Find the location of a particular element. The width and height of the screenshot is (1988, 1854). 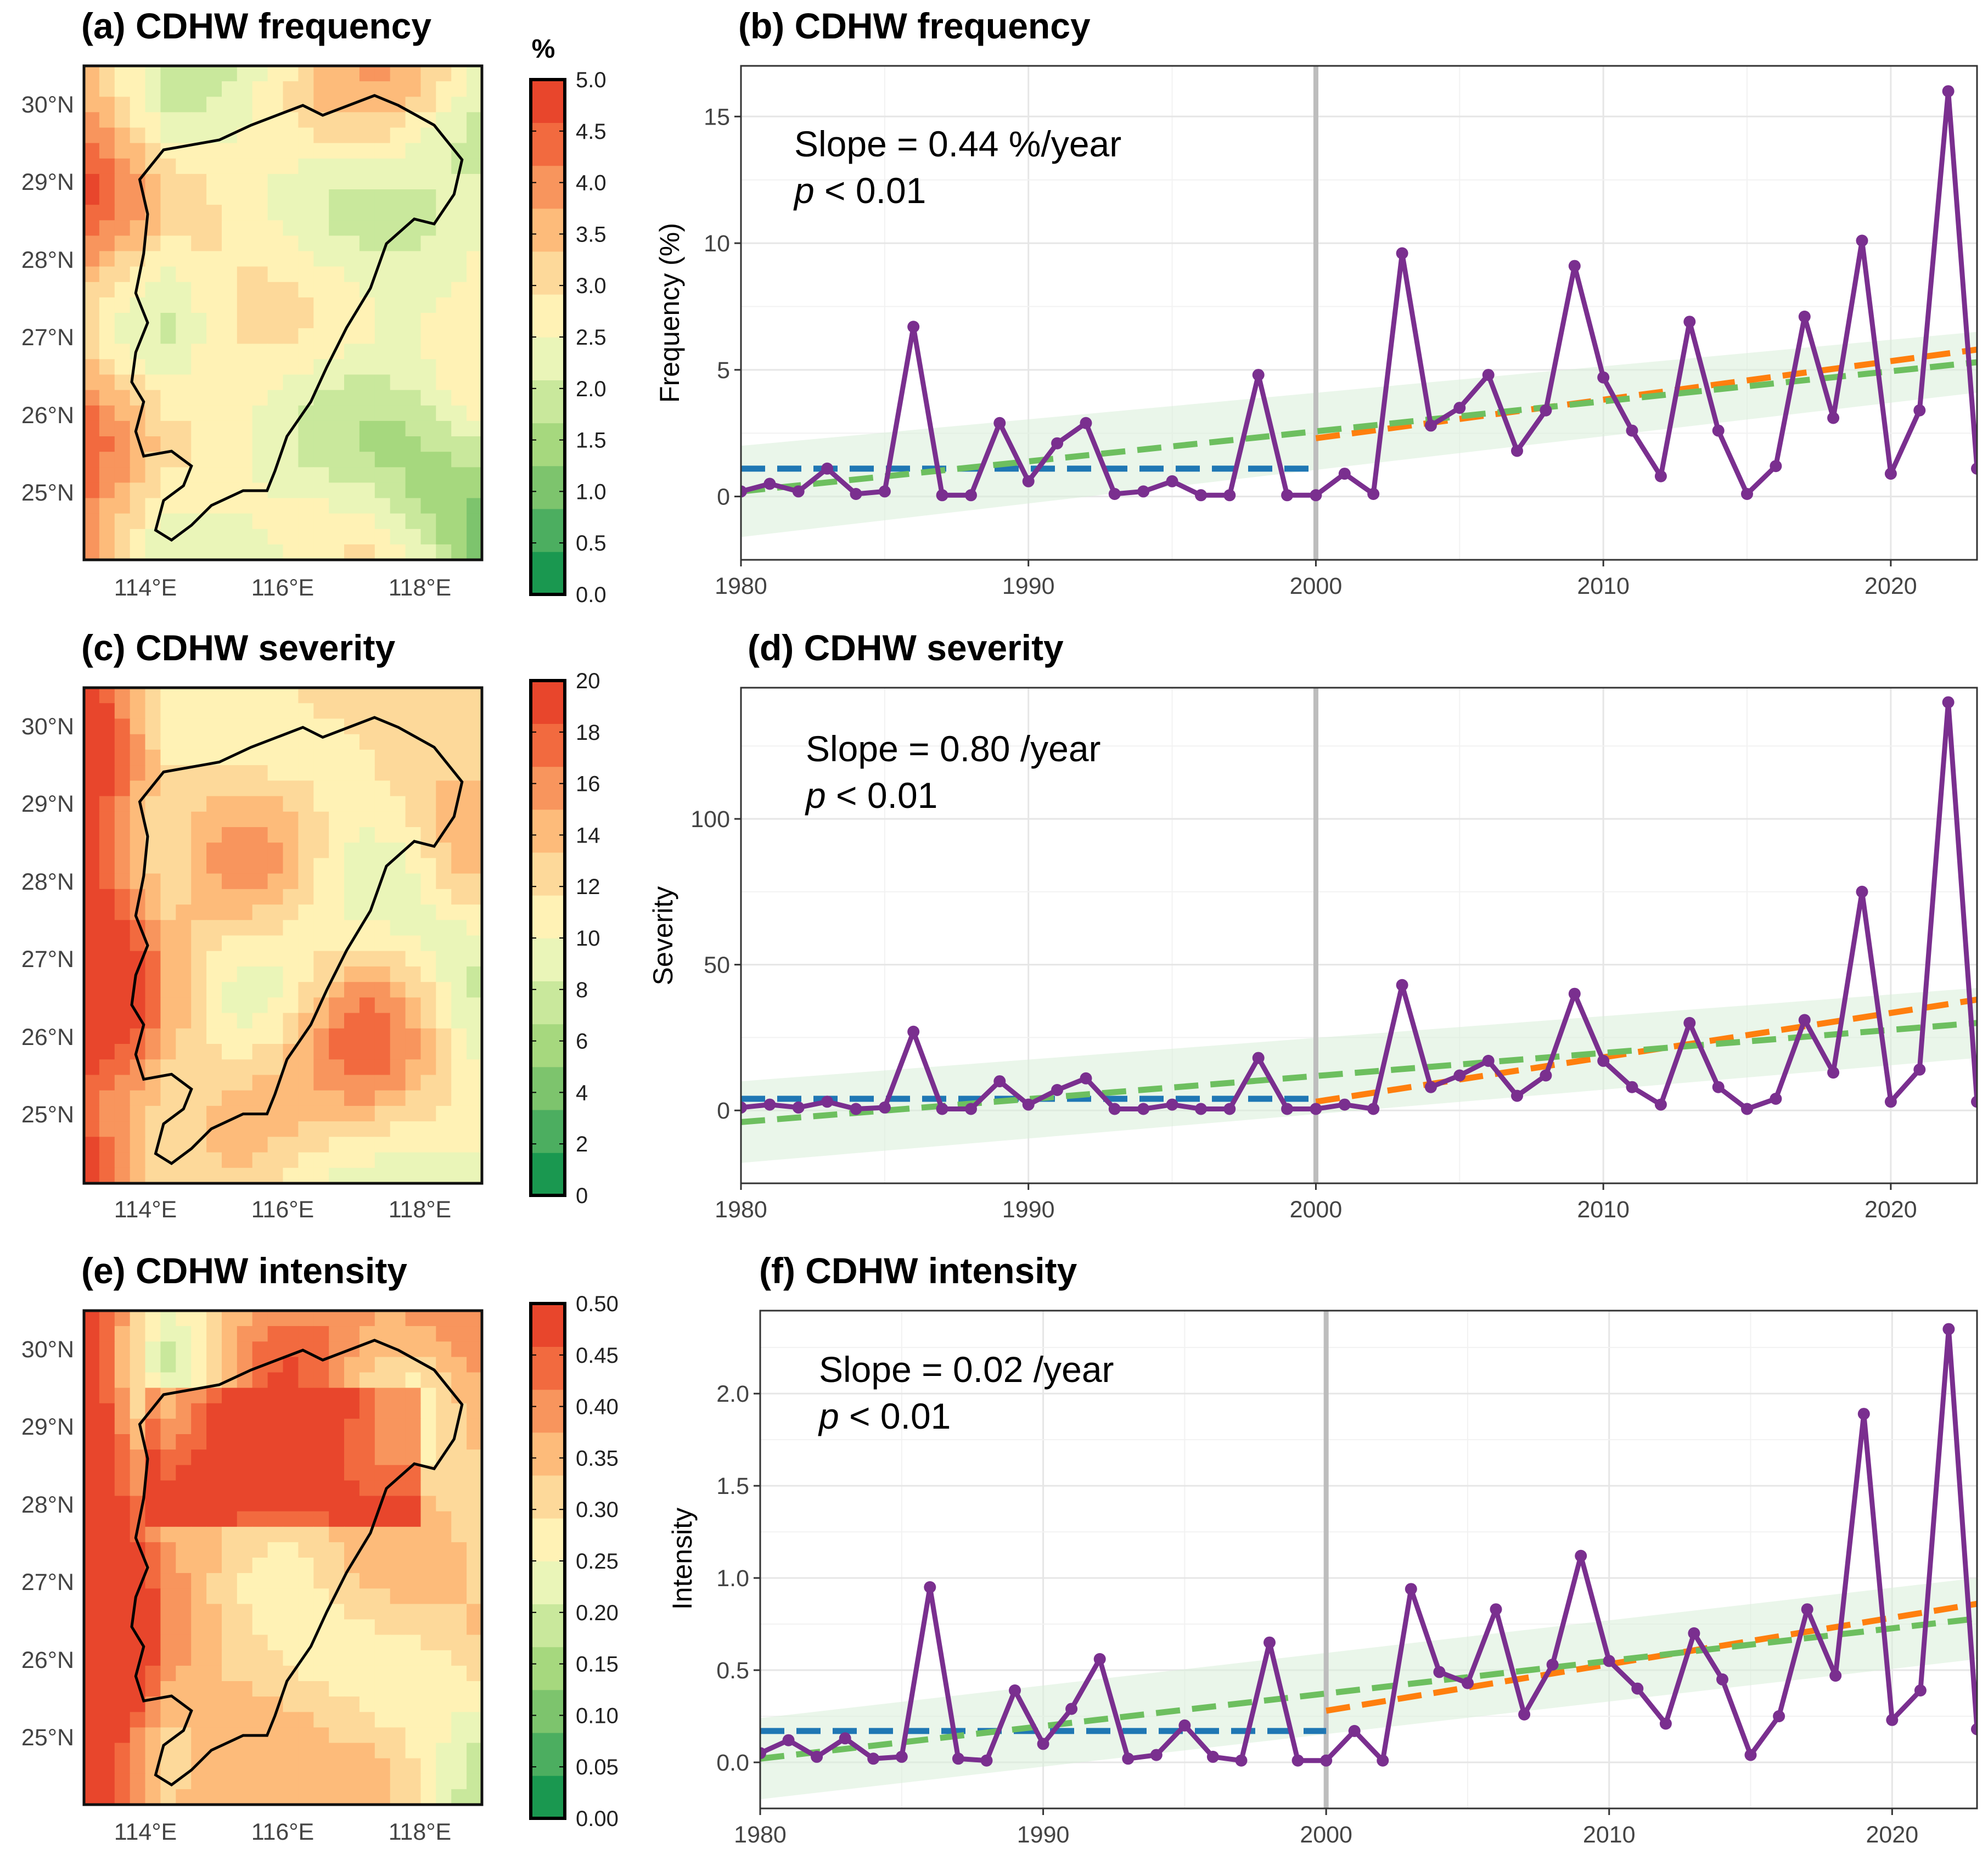

lat-labels-c: 30°N 29°N 28°N 27°N 26°N 25°N is located at coordinates (47, 920).